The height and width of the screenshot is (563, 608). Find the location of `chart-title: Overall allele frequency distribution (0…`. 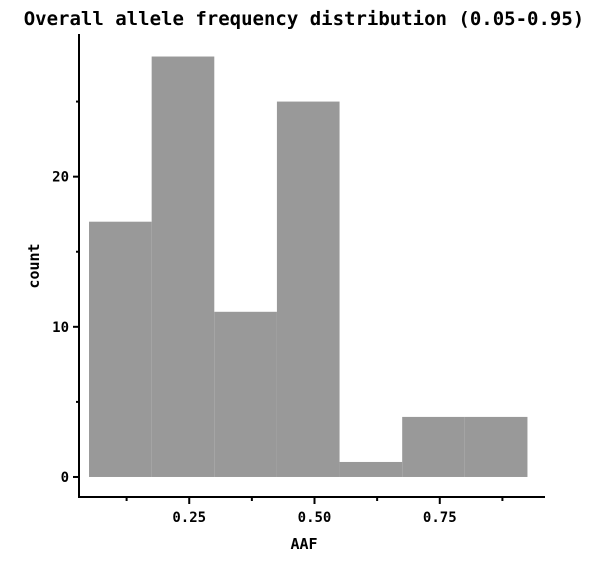

chart-title: Overall allele frequency distribution (0… is located at coordinates (304, 19).